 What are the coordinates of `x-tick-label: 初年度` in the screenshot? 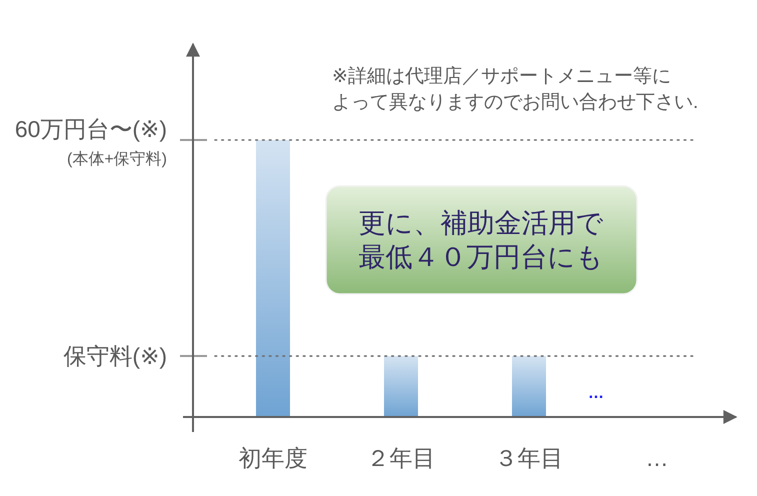 It's located at (273, 458).